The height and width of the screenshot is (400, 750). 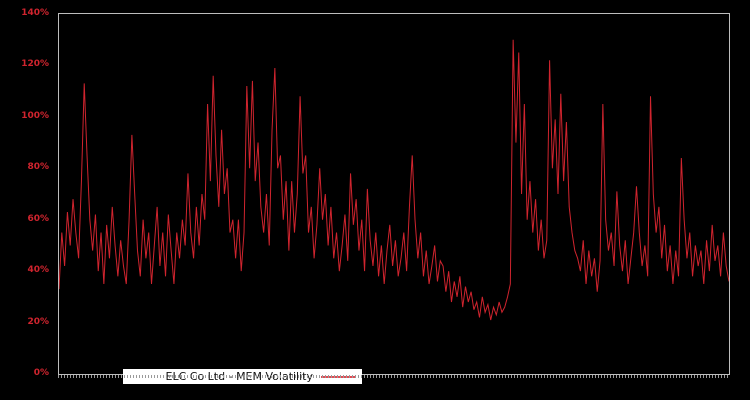 What do you see at coordinates (38, 321) in the screenshot?
I see `y-axis-tick-label: 20%` at bounding box center [38, 321].